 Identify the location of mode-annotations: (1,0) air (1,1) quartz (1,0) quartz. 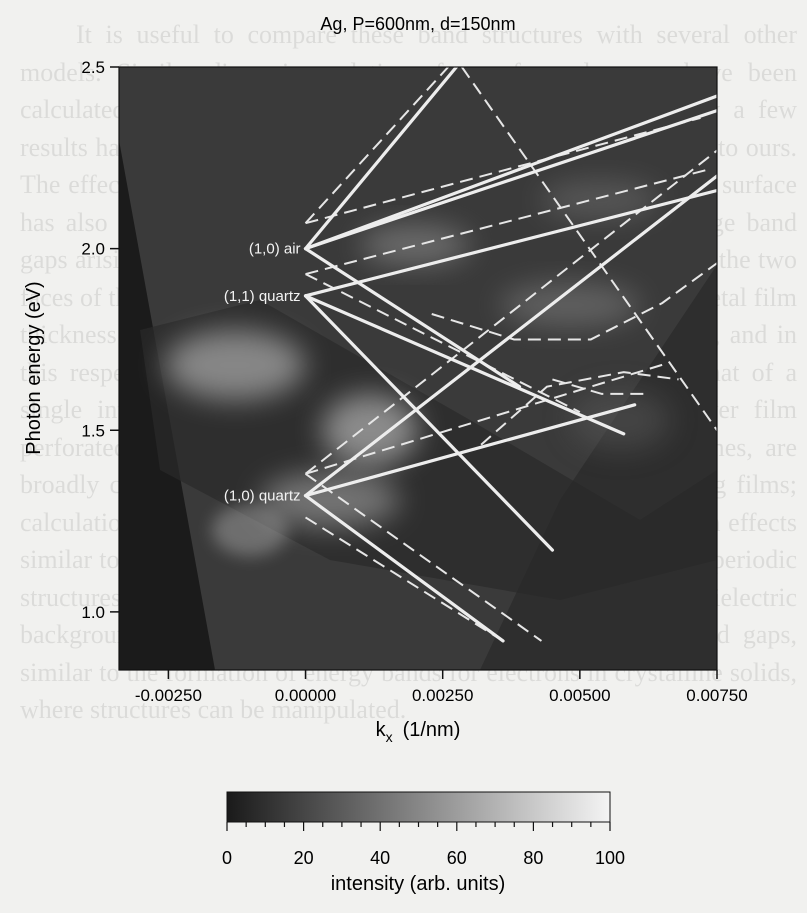
(262, 373).